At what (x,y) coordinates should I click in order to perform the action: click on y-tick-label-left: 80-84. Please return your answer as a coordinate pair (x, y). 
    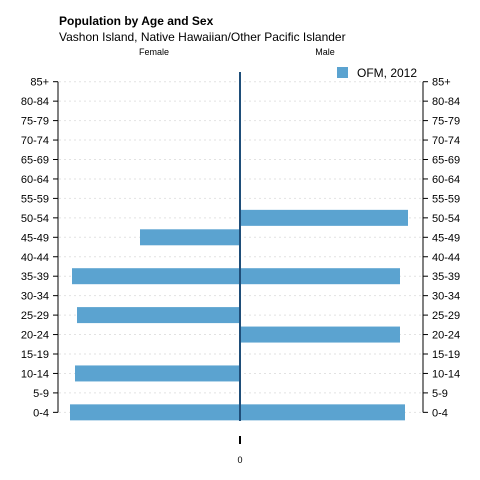
    Looking at the image, I should click on (35, 102).